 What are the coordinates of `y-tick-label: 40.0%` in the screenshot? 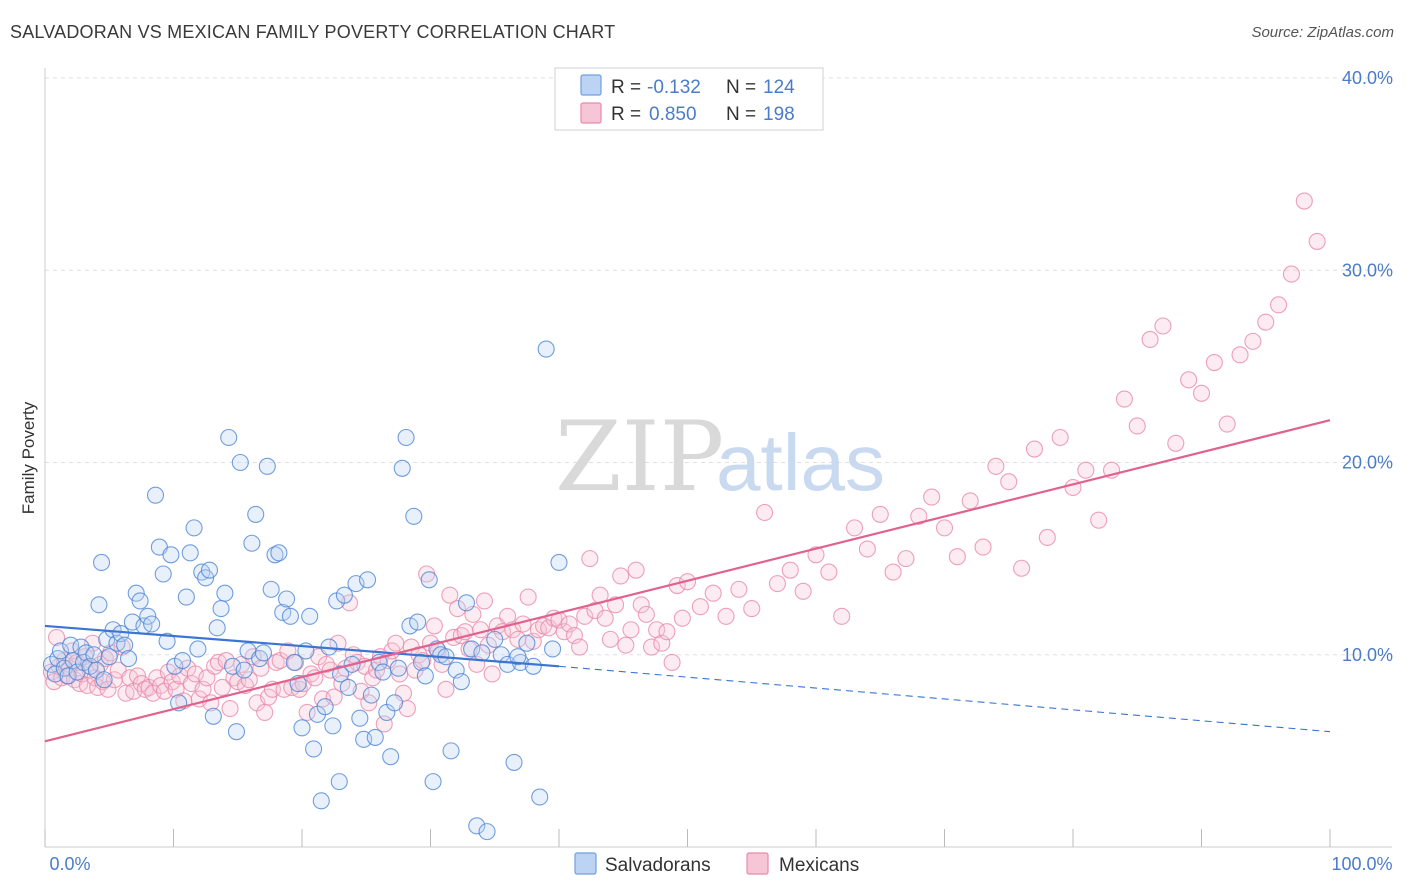 It's located at (1367, 78).